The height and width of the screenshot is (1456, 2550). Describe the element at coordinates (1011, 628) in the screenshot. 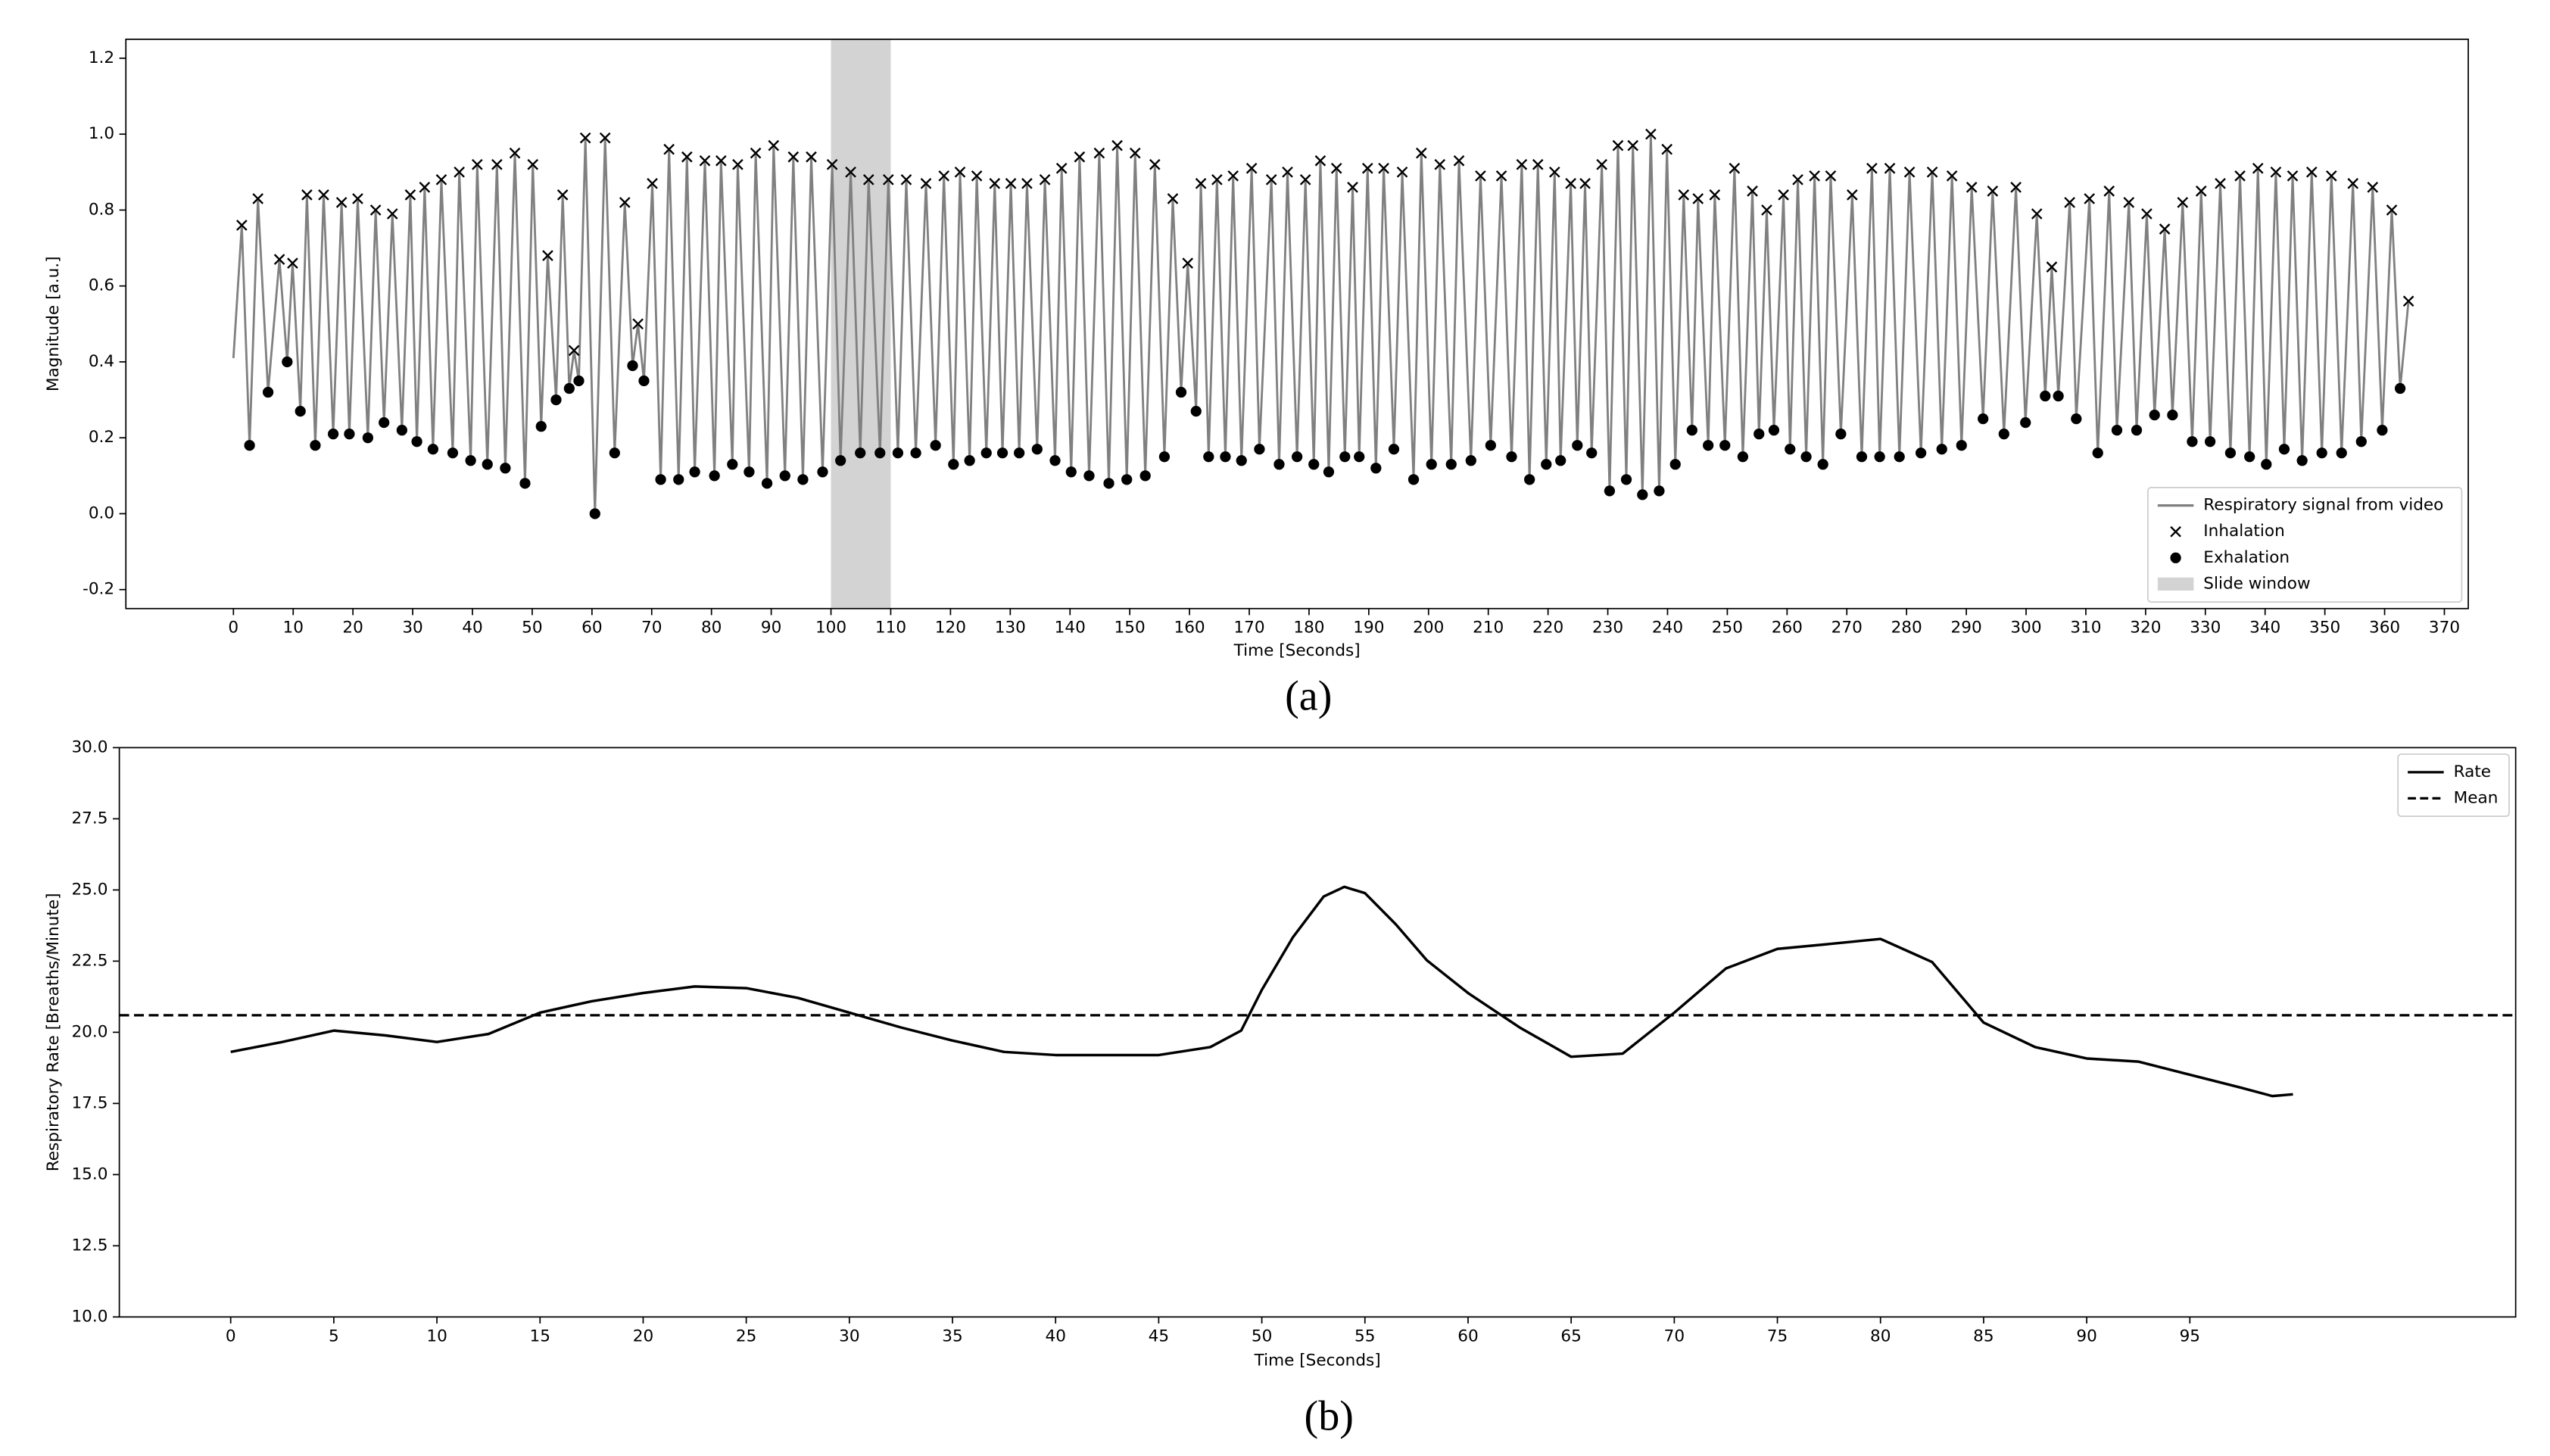

I see `x-tick-label: 130` at that location.